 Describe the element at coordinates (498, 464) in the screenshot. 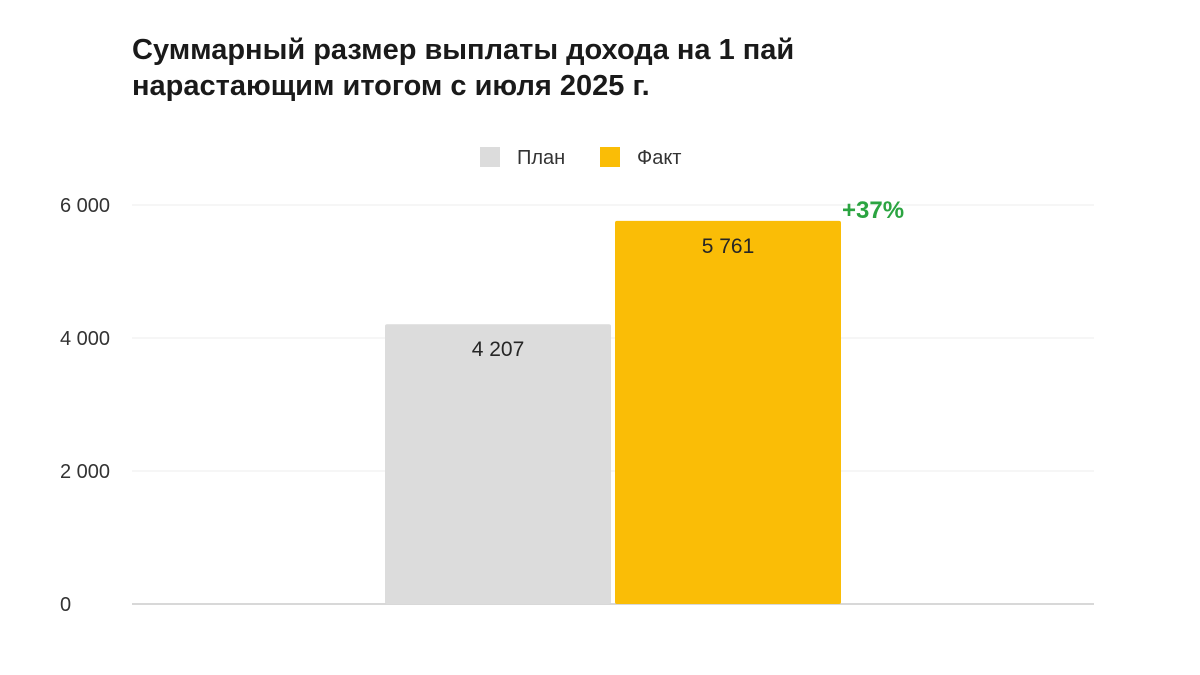

I see `bar-plan` at that location.